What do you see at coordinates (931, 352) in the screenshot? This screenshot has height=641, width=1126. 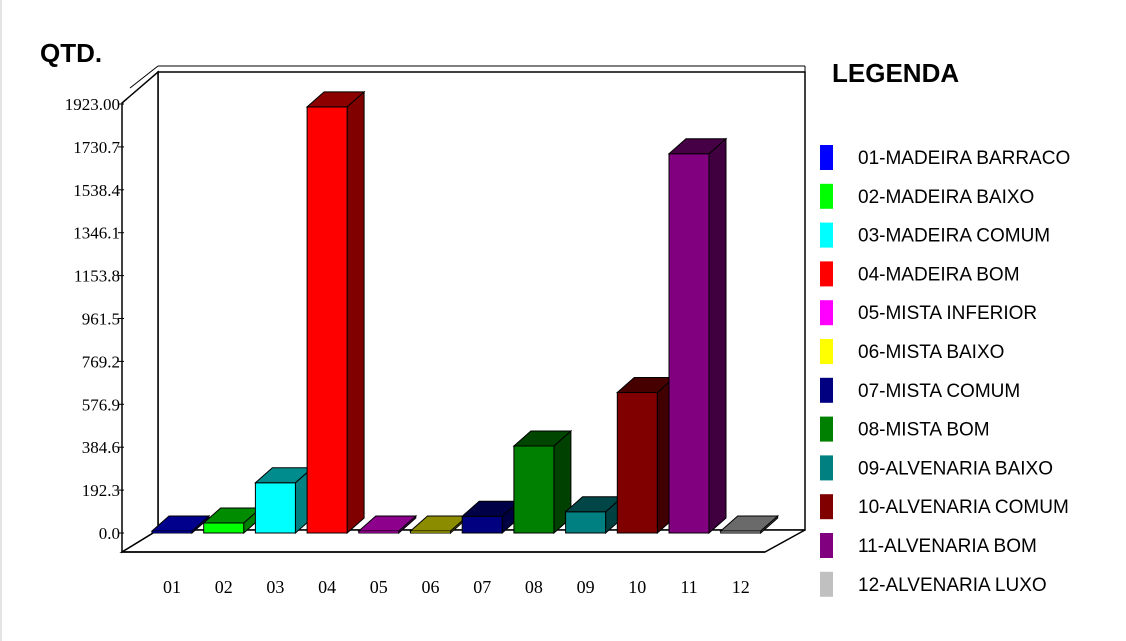 I see `legend-label: 06-MISTA BAIXO` at bounding box center [931, 352].